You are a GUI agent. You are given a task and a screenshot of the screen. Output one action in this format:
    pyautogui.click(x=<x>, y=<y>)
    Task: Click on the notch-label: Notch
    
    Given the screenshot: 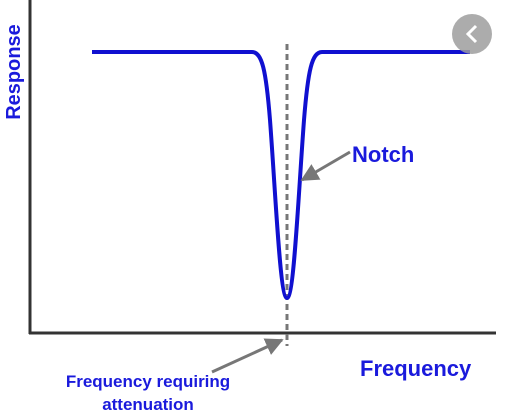 What is the action you would take?
    pyautogui.click(x=383, y=154)
    